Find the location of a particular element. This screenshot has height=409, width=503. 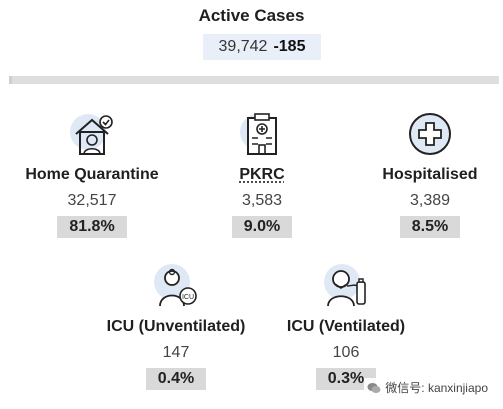

card-icu-unventilated: ICU ICU (Unventilated) 147 0.4% is located at coordinates (176, 326).